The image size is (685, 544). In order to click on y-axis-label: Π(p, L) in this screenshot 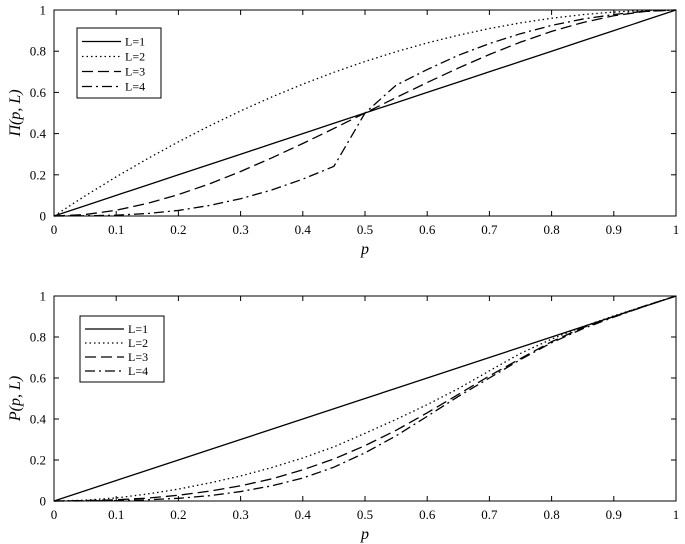, I will do `click(15, 113)`.